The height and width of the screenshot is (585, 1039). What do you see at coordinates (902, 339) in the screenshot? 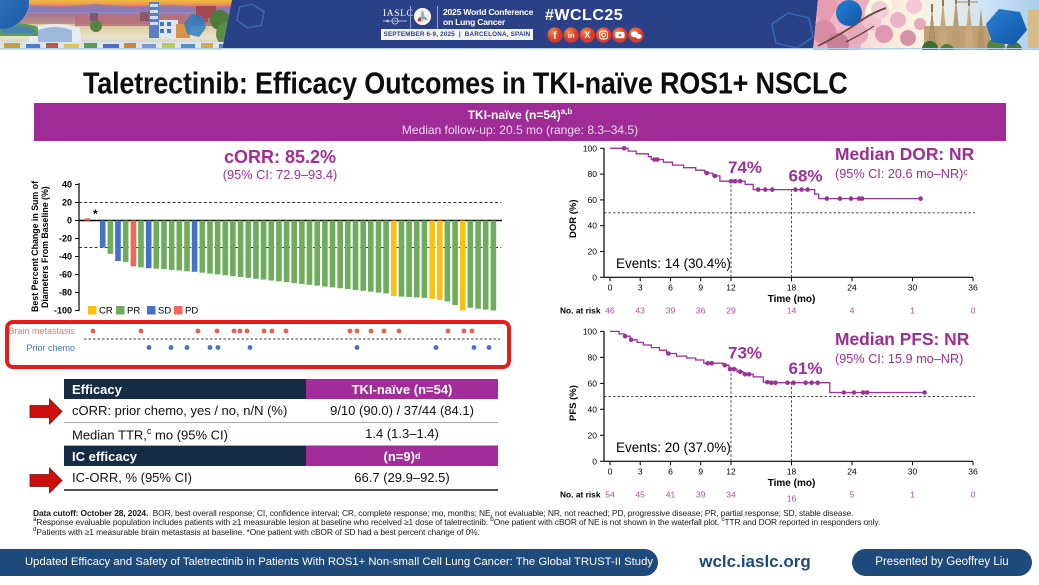
I see `svg-text: Median PFS: NR` at bounding box center [902, 339].